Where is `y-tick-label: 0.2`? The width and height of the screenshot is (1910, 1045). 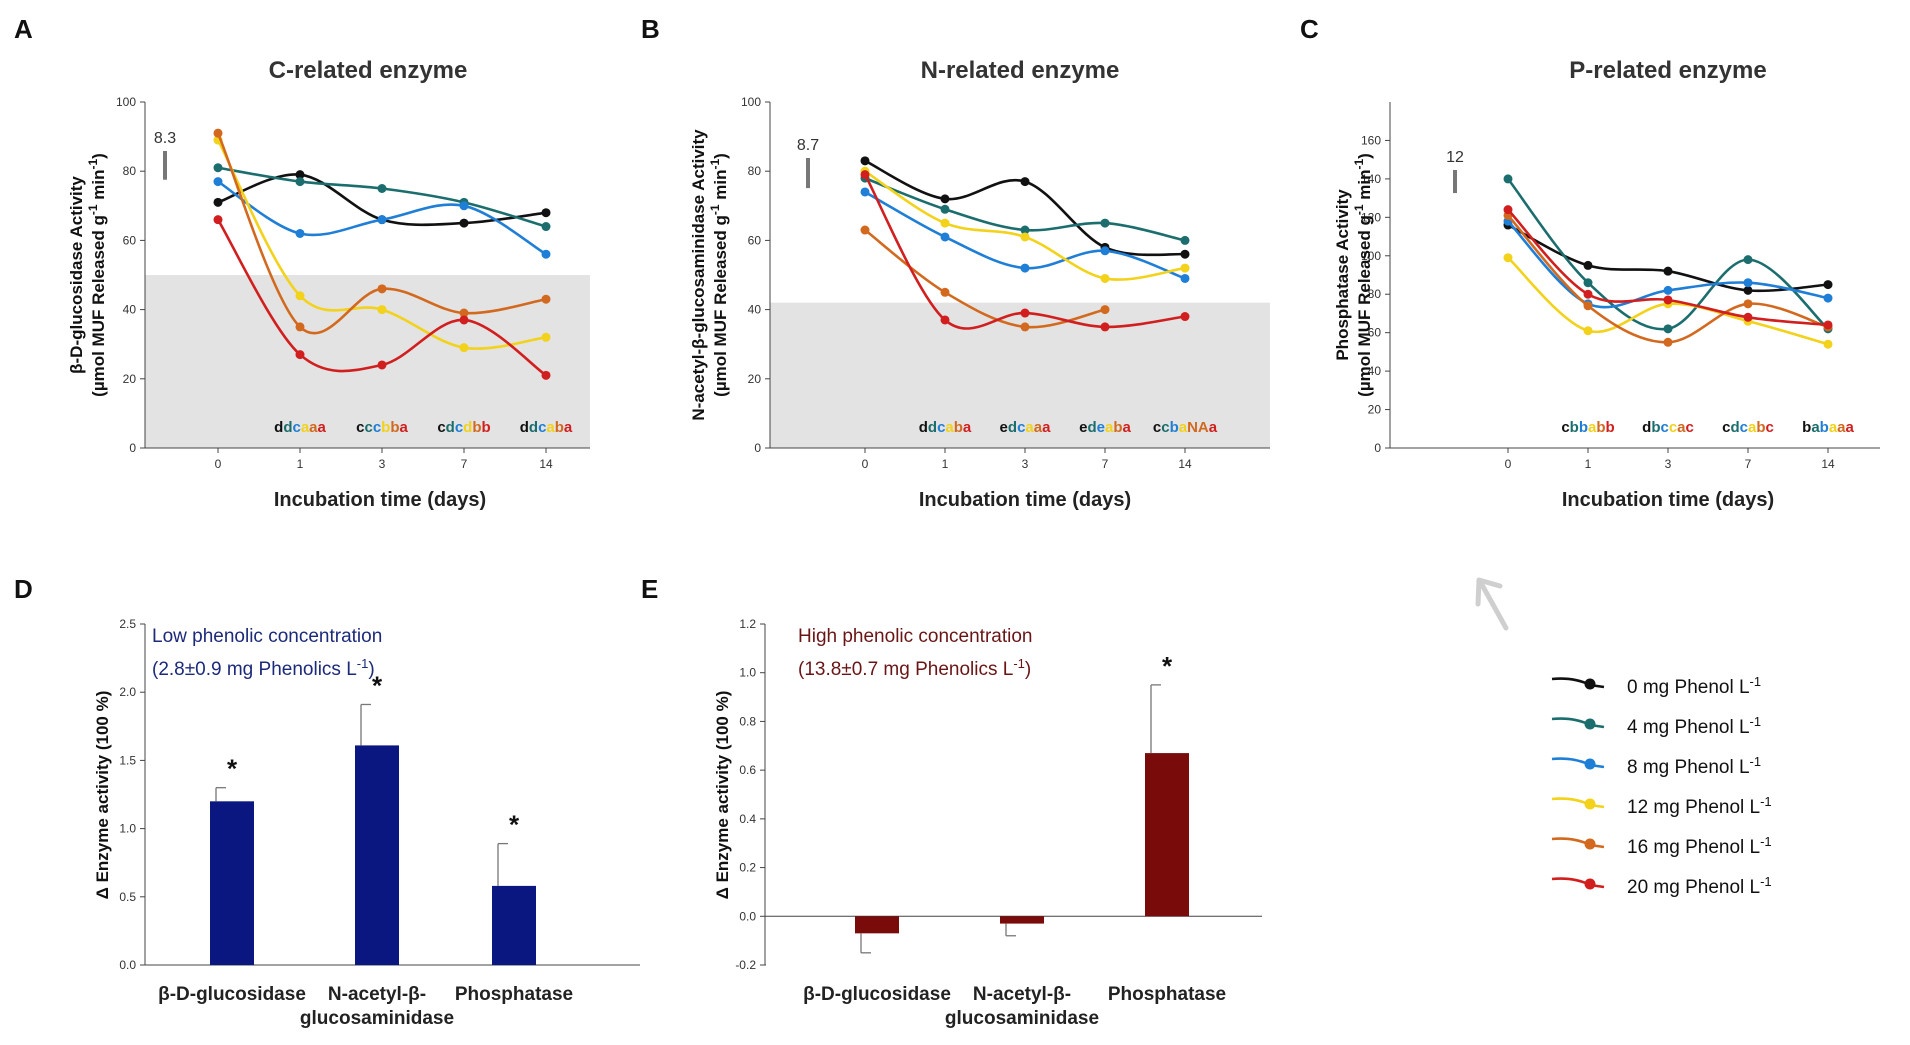
y-tick-label: 0.2 is located at coordinates (747, 868).